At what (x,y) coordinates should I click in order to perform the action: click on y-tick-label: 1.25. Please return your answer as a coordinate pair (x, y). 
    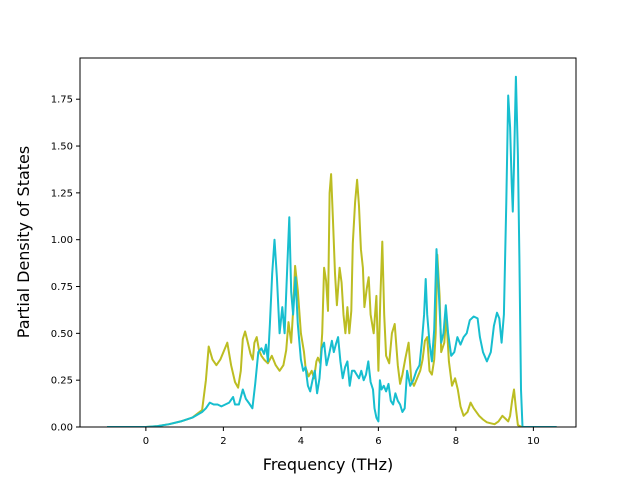
    Looking at the image, I should click on (62, 193).